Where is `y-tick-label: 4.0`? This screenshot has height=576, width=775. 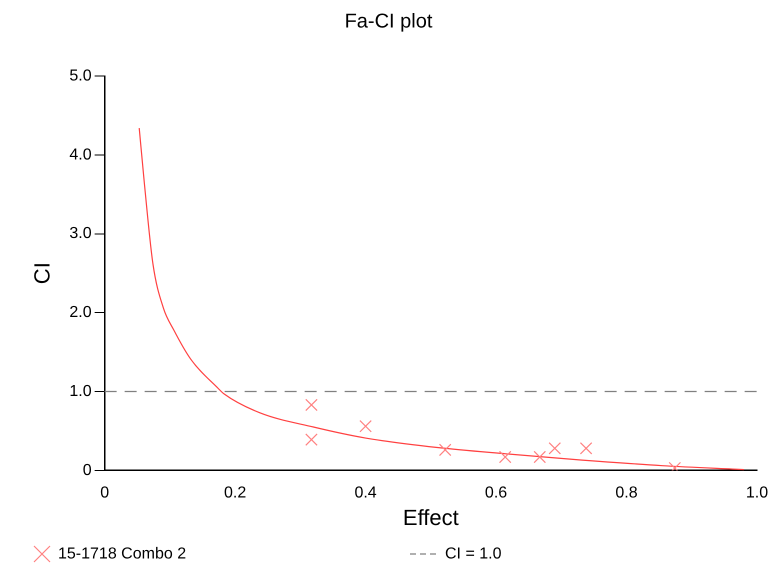
y-tick-label: 4.0 is located at coordinates (80, 155).